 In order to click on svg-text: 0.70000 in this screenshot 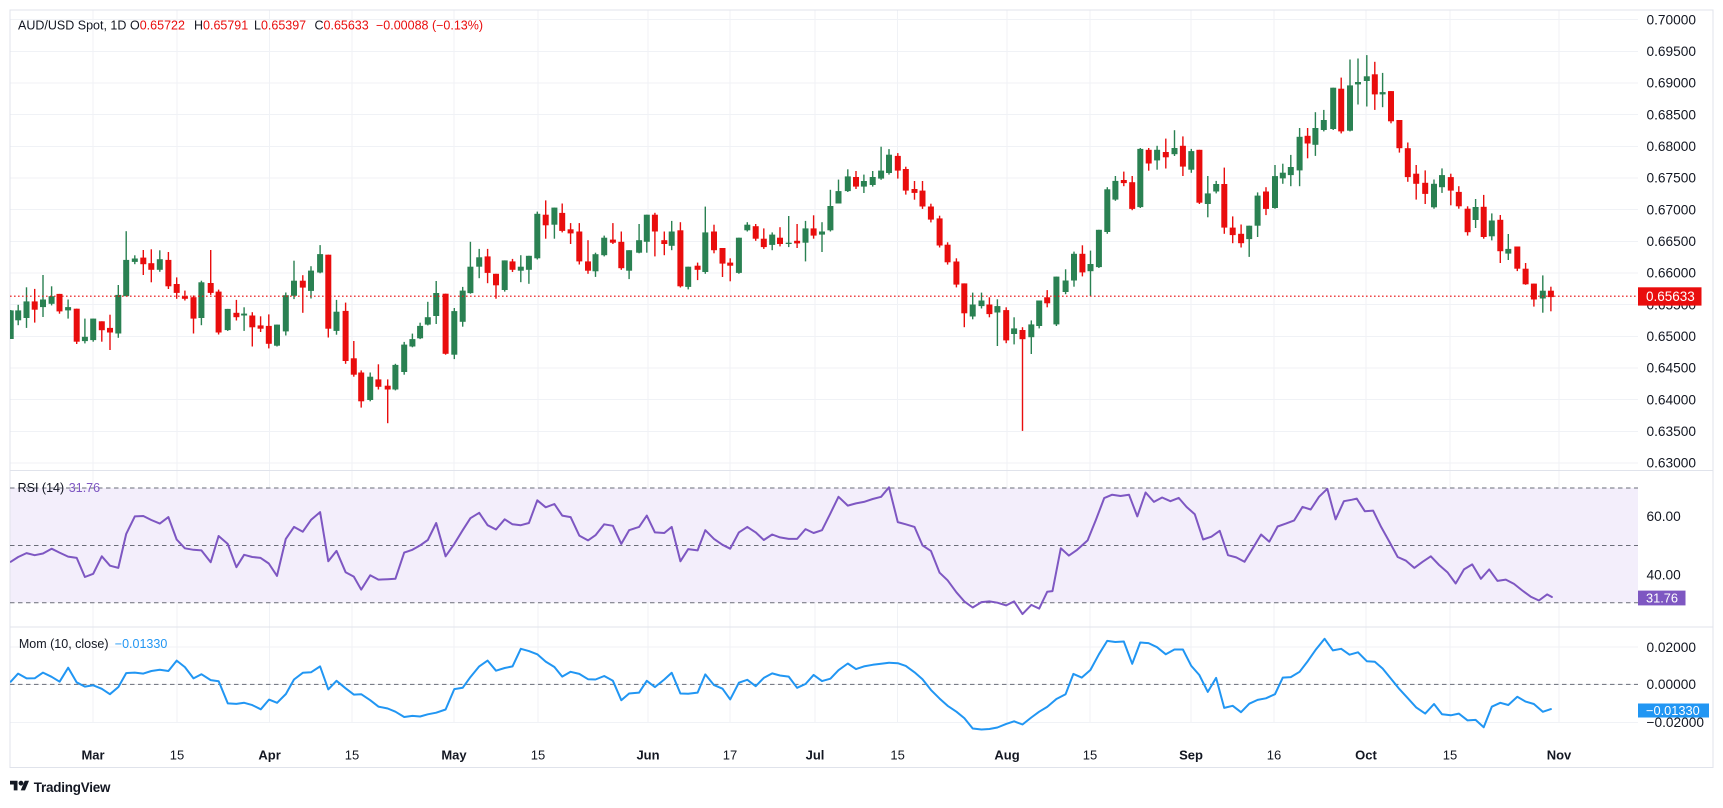, I will do `click(1672, 19)`.